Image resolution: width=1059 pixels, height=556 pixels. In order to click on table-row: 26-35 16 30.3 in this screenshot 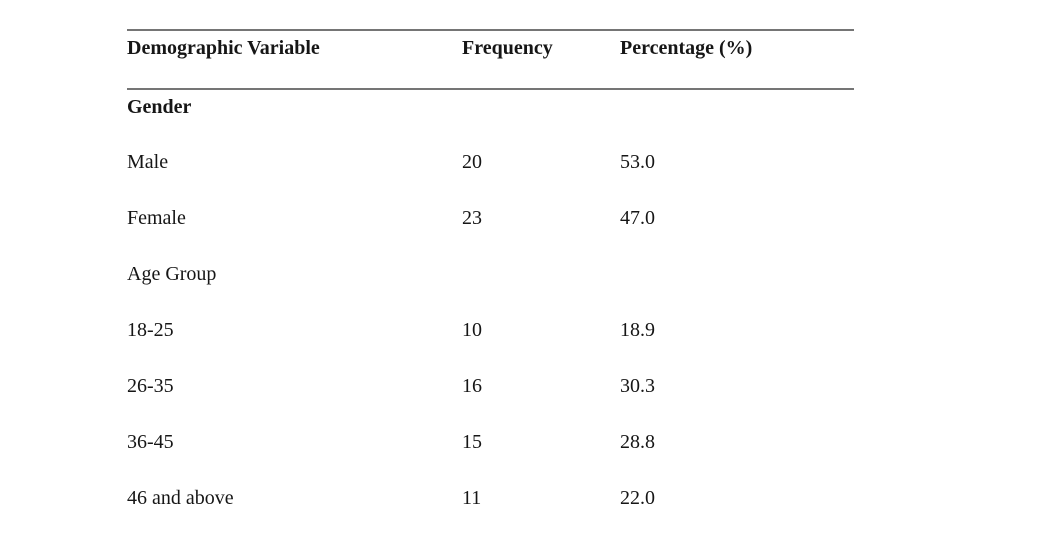, I will do `click(490, 397)`.